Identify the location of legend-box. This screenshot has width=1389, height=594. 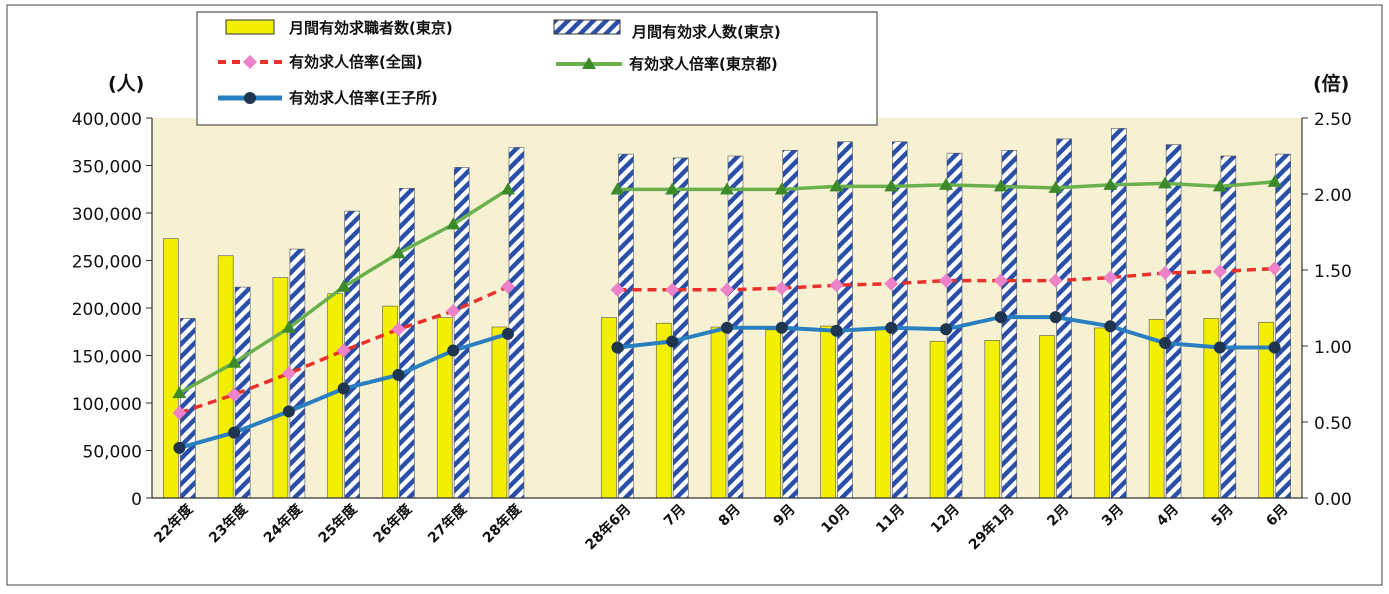
(537, 68).